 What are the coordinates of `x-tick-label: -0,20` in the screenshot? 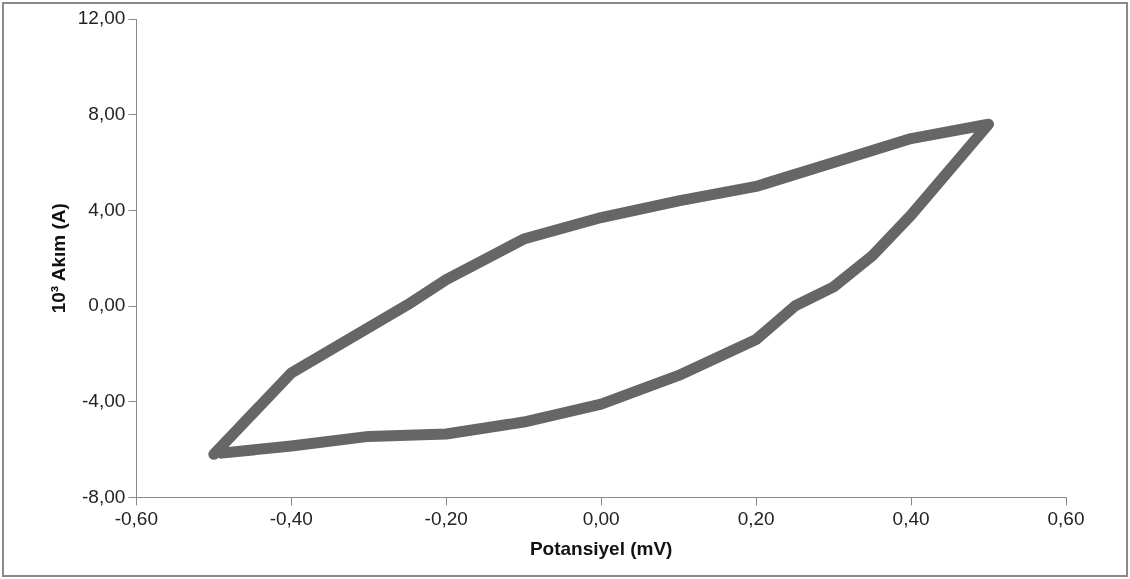 It's located at (446, 519).